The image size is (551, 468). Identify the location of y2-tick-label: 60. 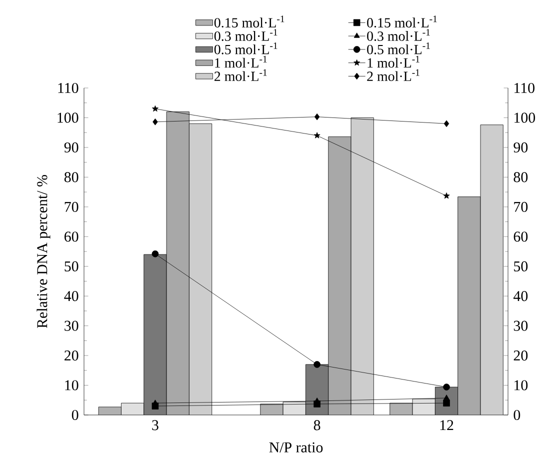
(521, 237).